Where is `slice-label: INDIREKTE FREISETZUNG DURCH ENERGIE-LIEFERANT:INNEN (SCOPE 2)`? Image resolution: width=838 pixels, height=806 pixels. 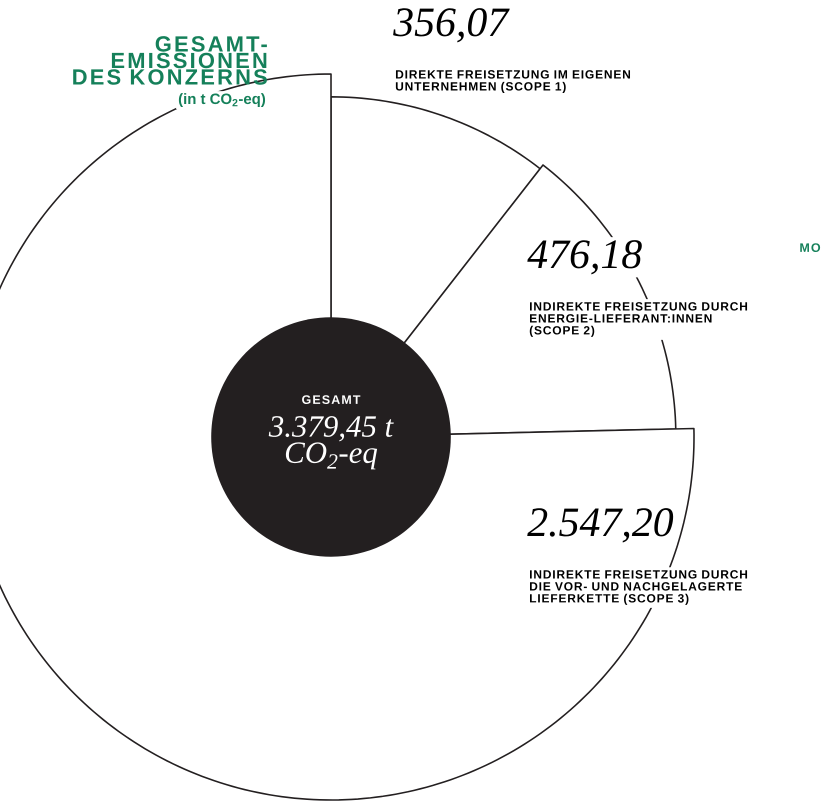
slice-label: INDIREKTE FREISETZUNG DURCH ENERGIE-LIEFERANT:INNEN (SCOPE 2) is located at coordinates (639, 319).